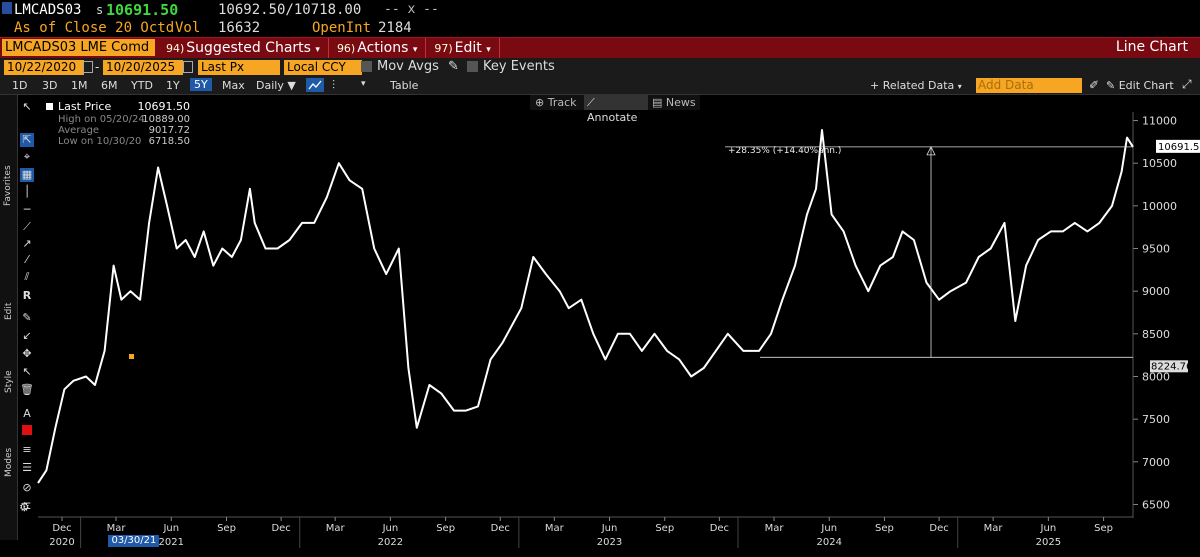  Describe the element at coordinates (27, 389) in the screenshot. I see `trash-icon: 🗑` at that location.